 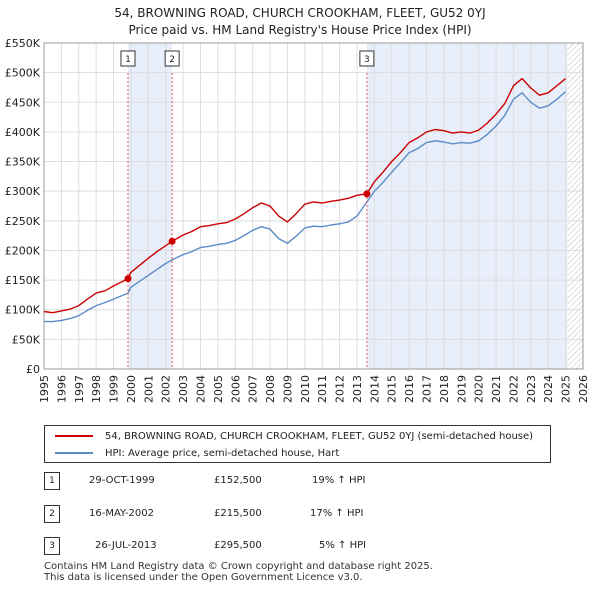 What do you see at coordinates (23, 102) in the screenshot?
I see `y-tick-label: £450K` at bounding box center [23, 102].